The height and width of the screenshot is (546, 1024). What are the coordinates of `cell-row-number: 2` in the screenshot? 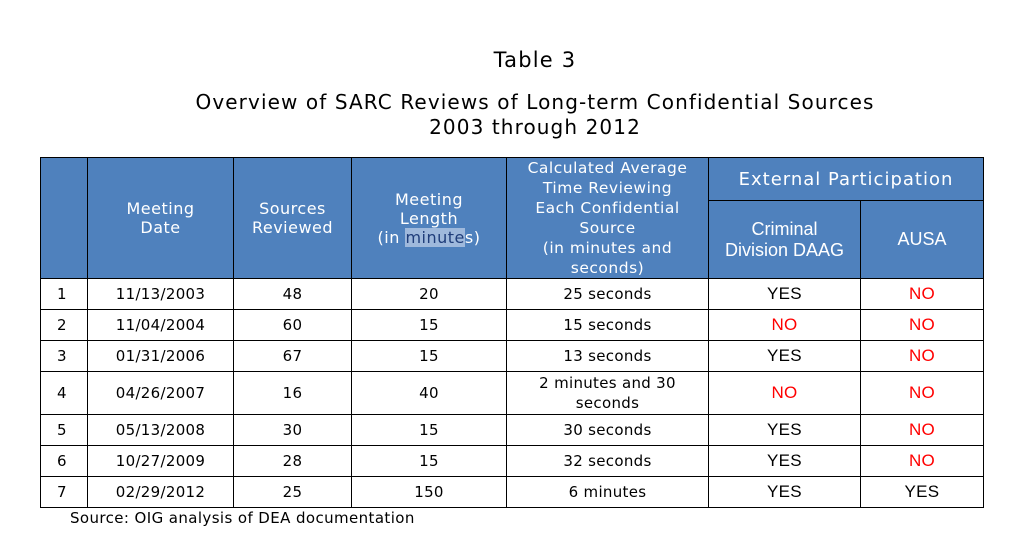 It's located at (64, 325).